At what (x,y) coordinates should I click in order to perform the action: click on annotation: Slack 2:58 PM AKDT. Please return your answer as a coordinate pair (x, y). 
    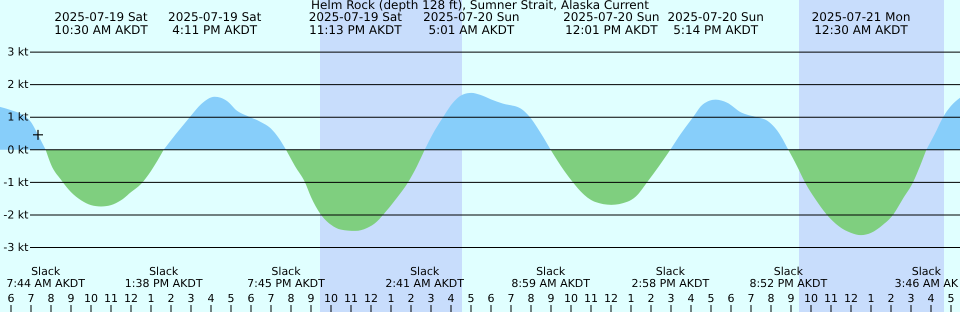
    Looking at the image, I should click on (670, 277).